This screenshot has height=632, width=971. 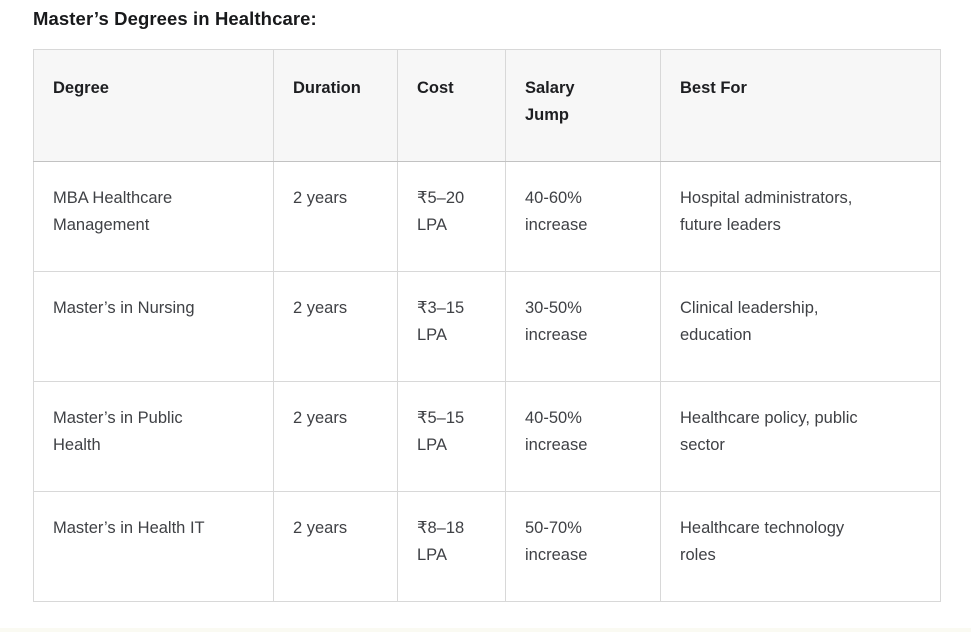 I want to click on table-header-cost-label: Cost, so click(x=435, y=88).